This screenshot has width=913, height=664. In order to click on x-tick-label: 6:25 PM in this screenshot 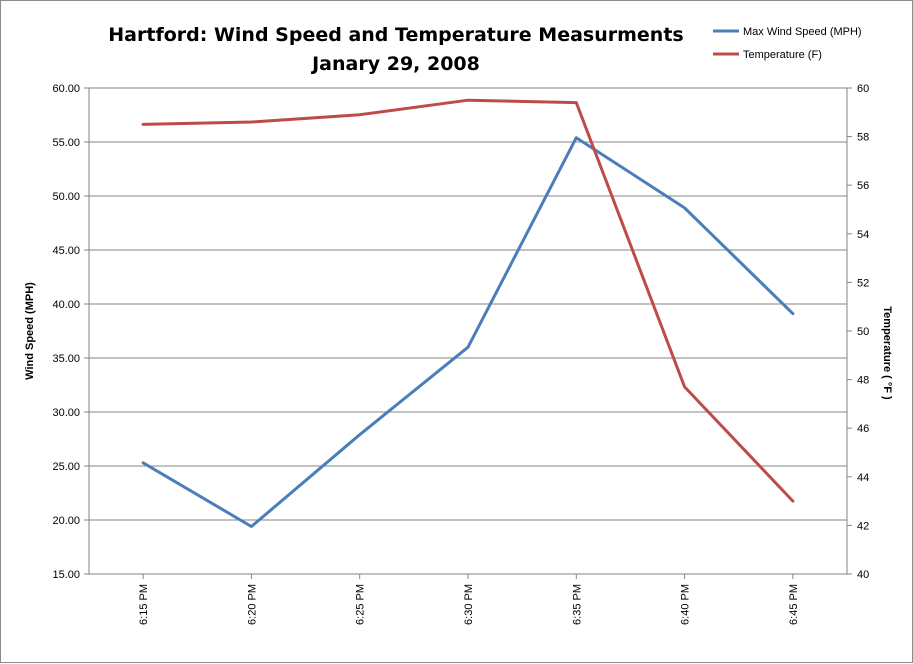, I will do `click(361, 604)`.